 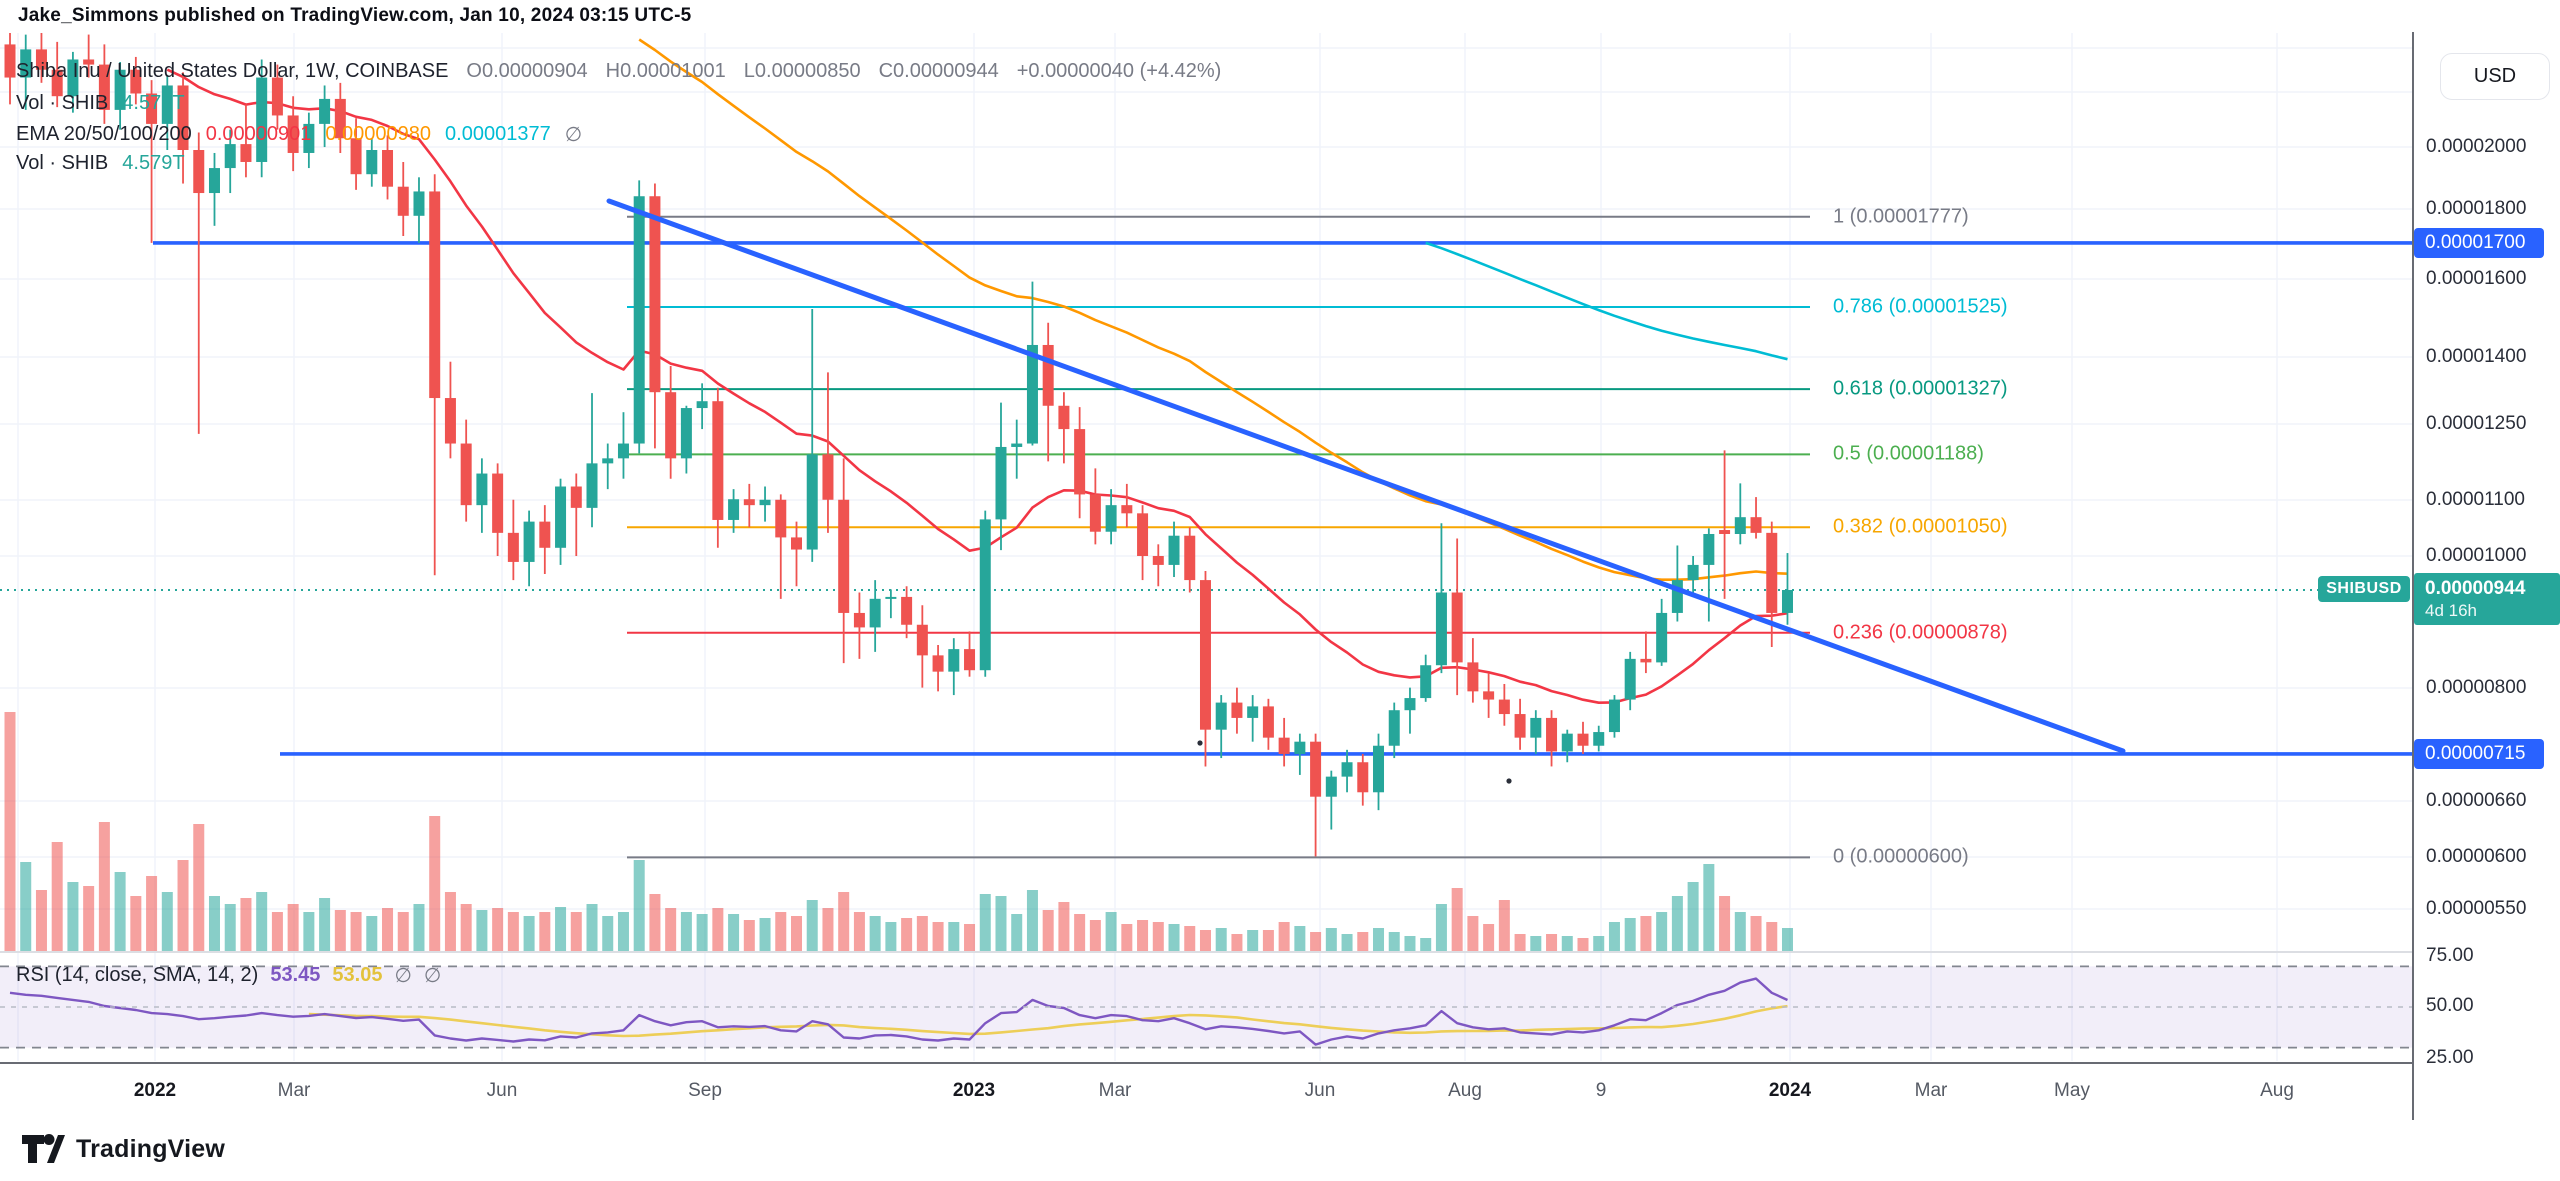 I want to click on ohlc-close-value: 0.00000944, so click(x=946, y=71).